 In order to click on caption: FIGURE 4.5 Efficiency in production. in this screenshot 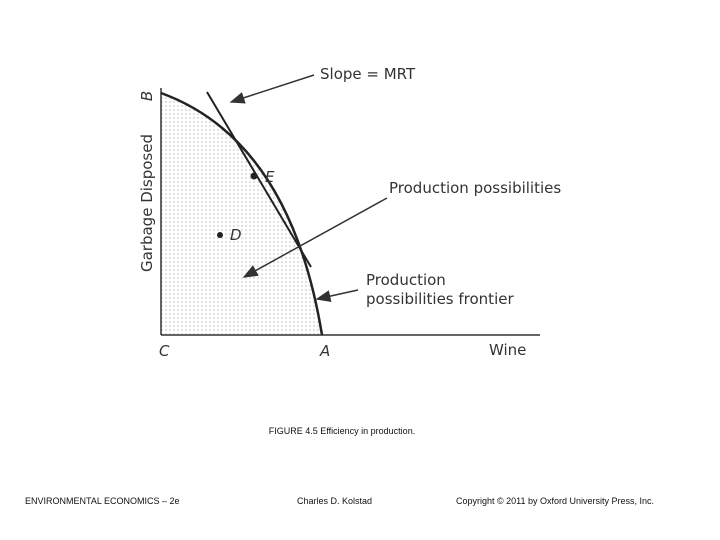, I will do `click(342, 431)`.